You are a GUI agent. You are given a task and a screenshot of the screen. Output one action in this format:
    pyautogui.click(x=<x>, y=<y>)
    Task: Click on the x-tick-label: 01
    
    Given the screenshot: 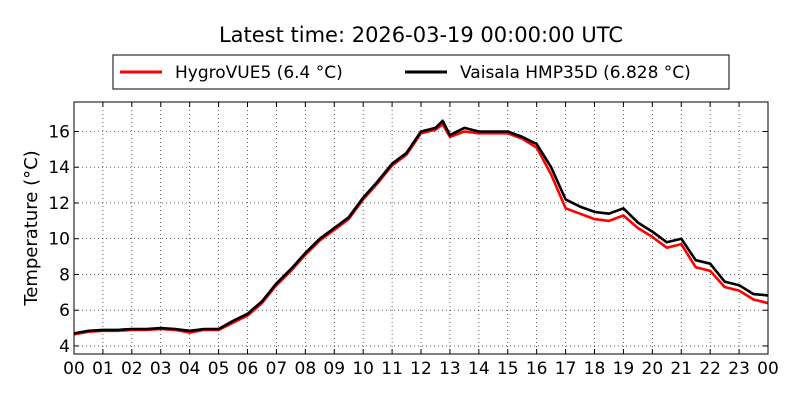 What is the action you would take?
    pyautogui.click(x=103, y=369)
    